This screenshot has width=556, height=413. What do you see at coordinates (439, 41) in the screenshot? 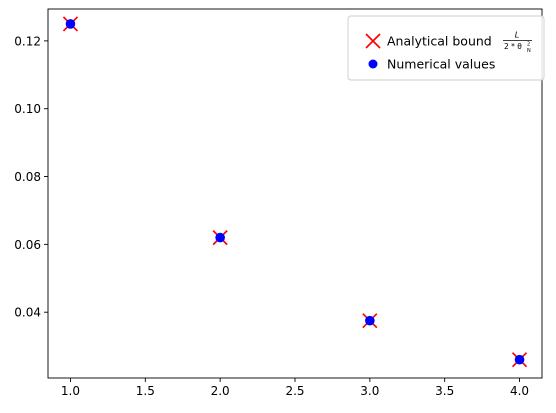
I see `legend-label-analytical: Analytical bound` at bounding box center [439, 41].